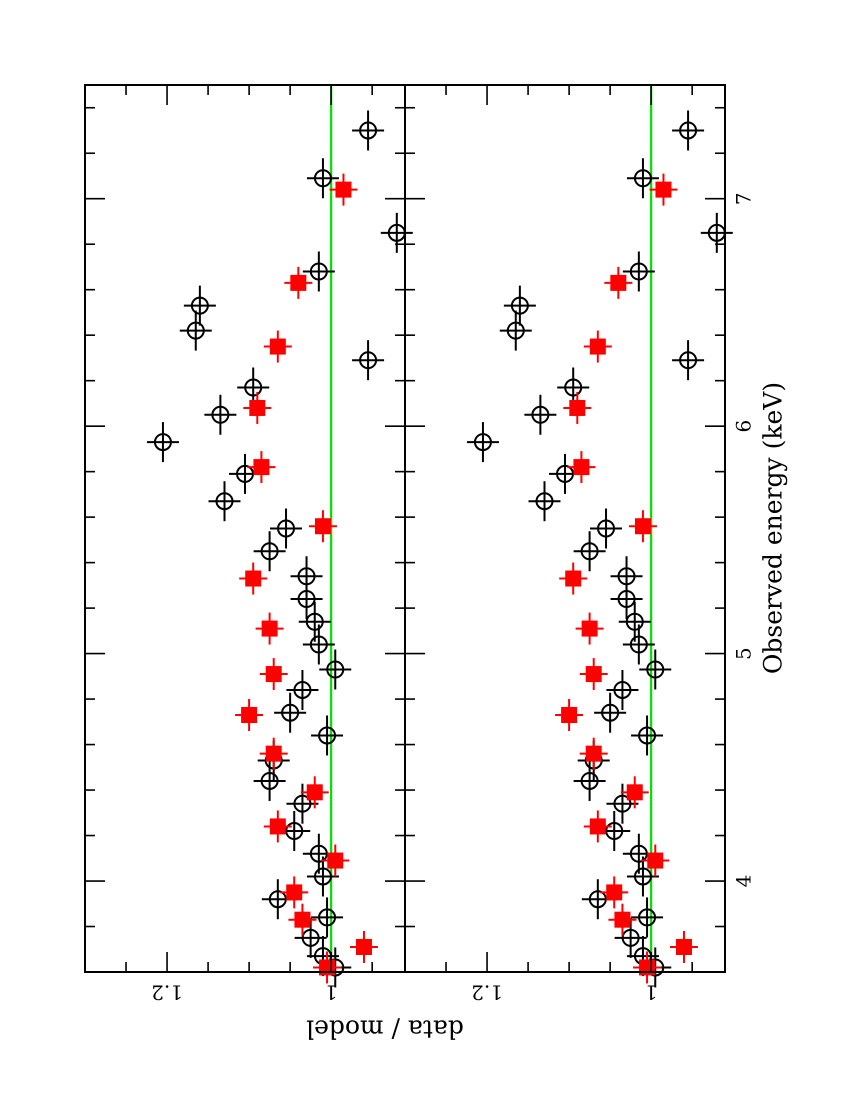 The image size is (850, 1100). What do you see at coordinates (744, 653) in the screenshot?
I see `x-tick-label: 5` at bounding box center [744, 653].